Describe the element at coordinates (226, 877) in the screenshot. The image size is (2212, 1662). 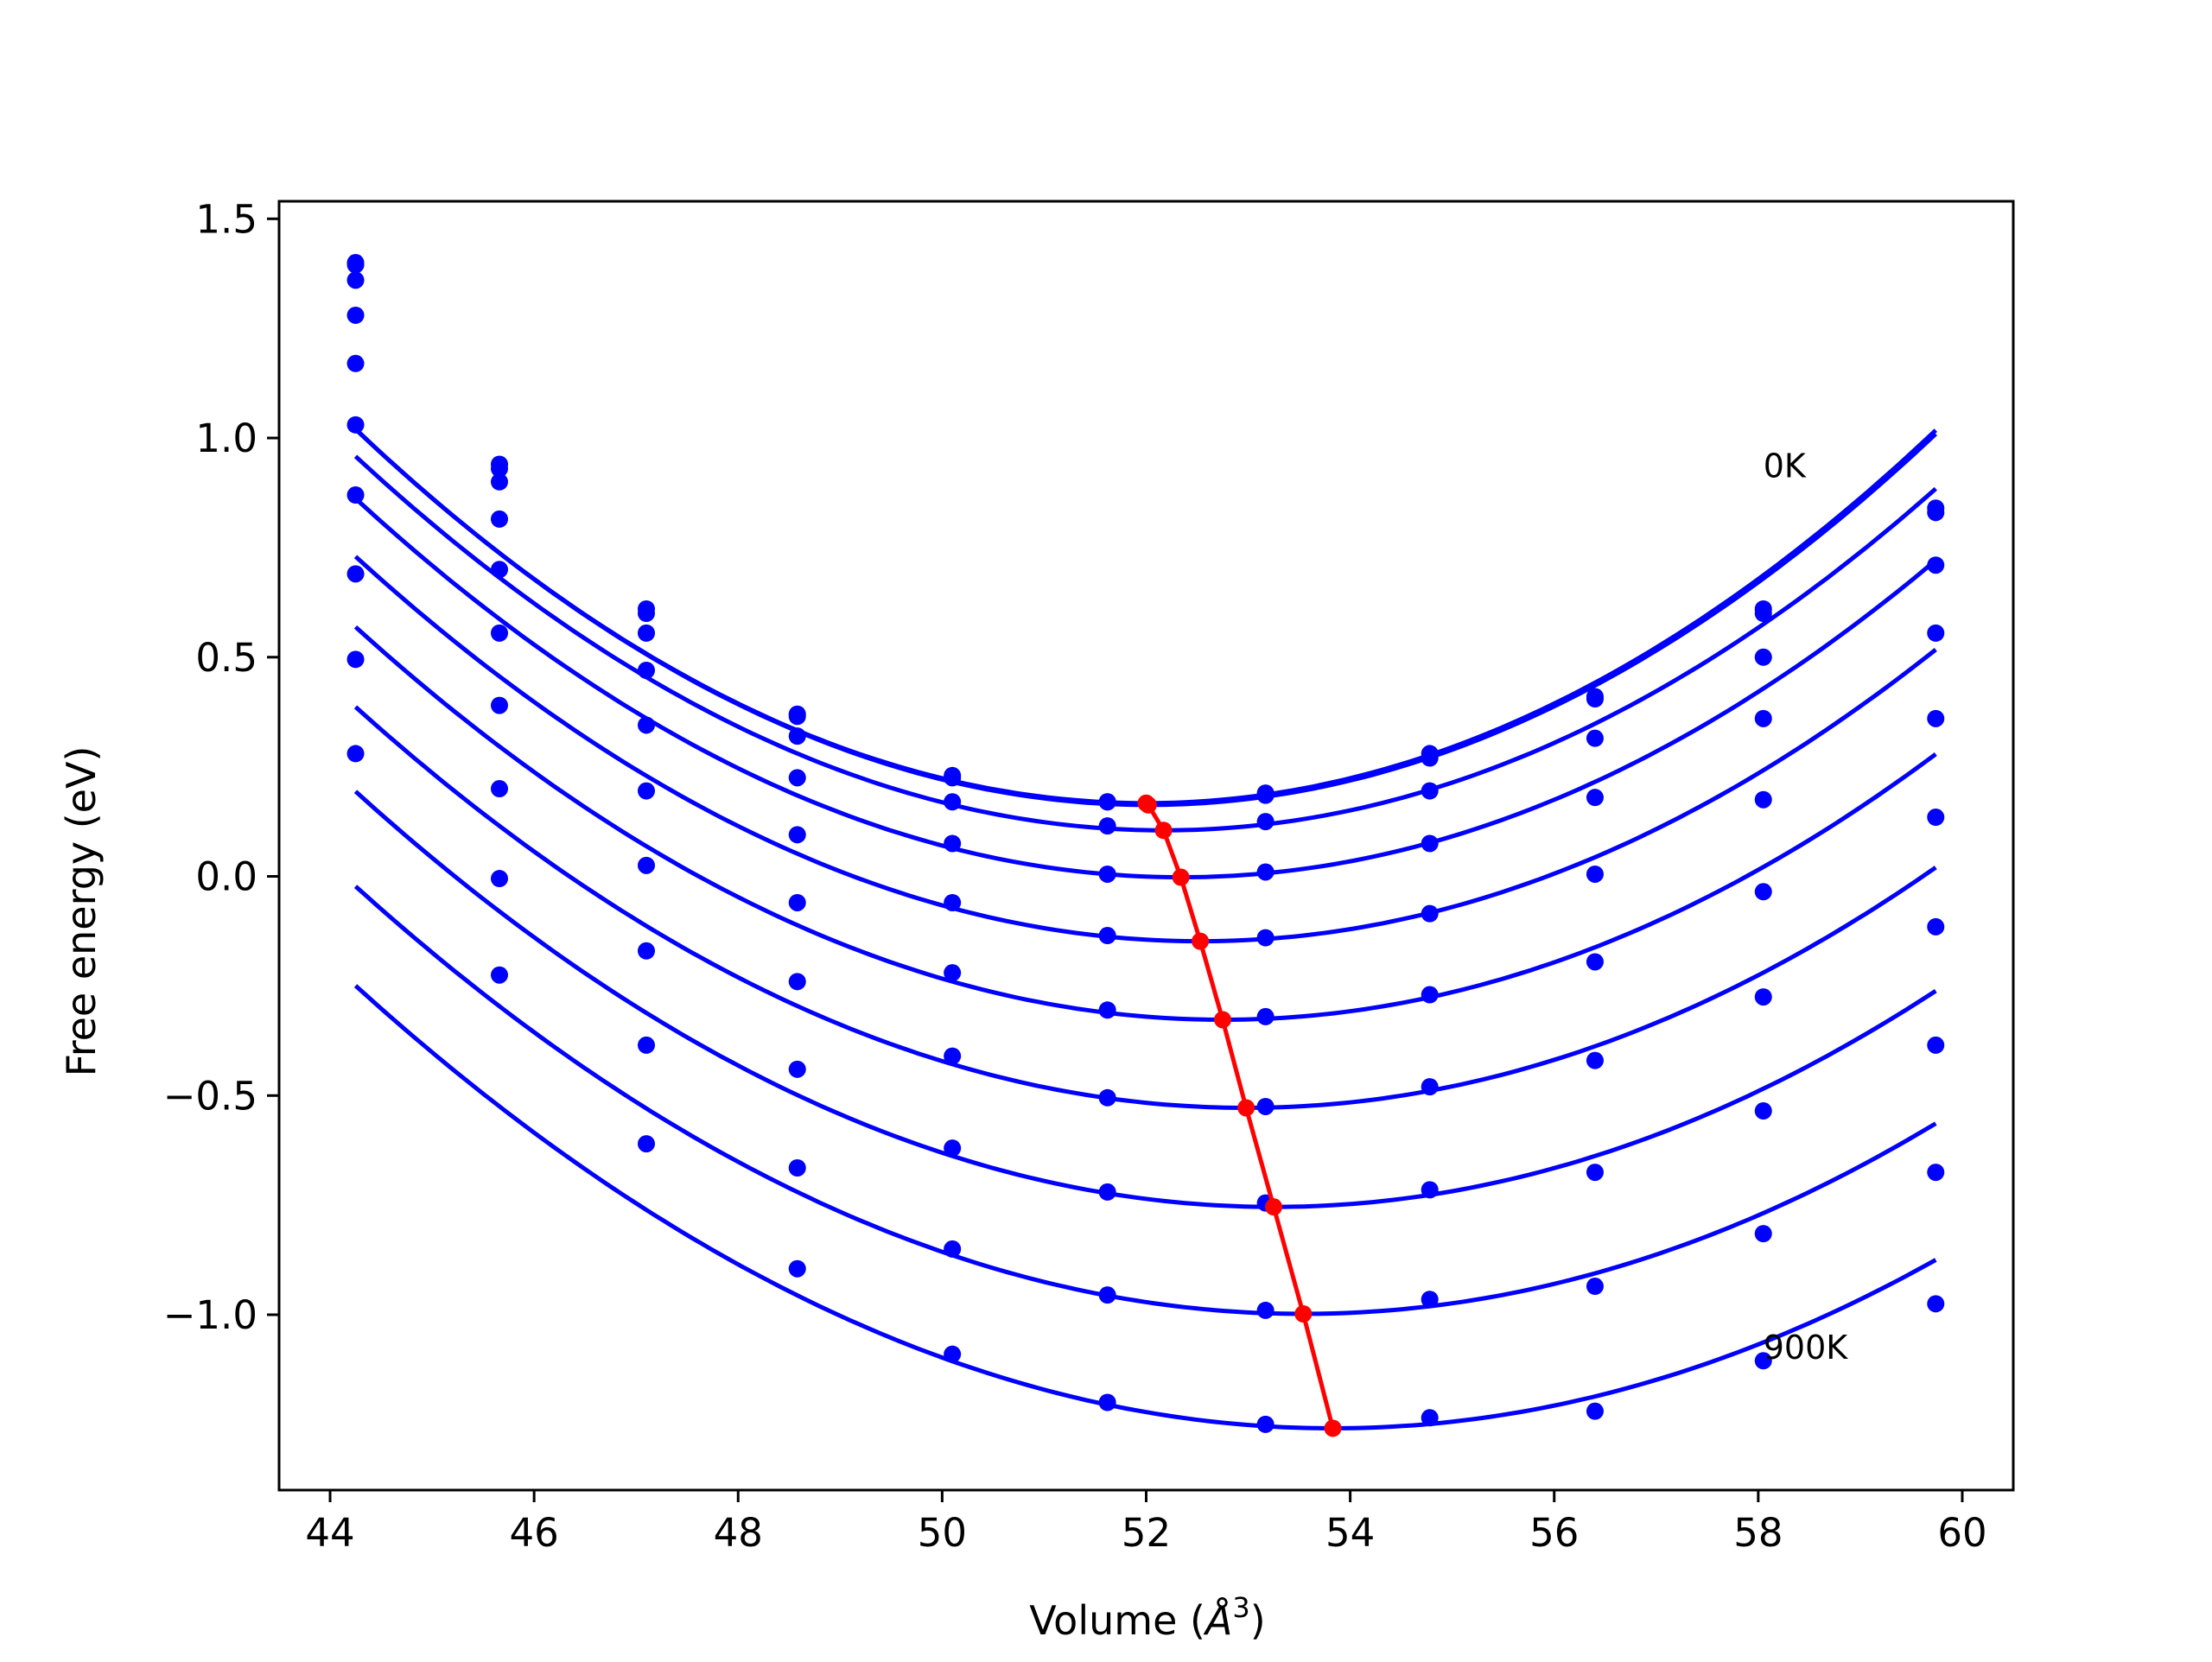
I see `y-tick-label: 0.0` at that location.